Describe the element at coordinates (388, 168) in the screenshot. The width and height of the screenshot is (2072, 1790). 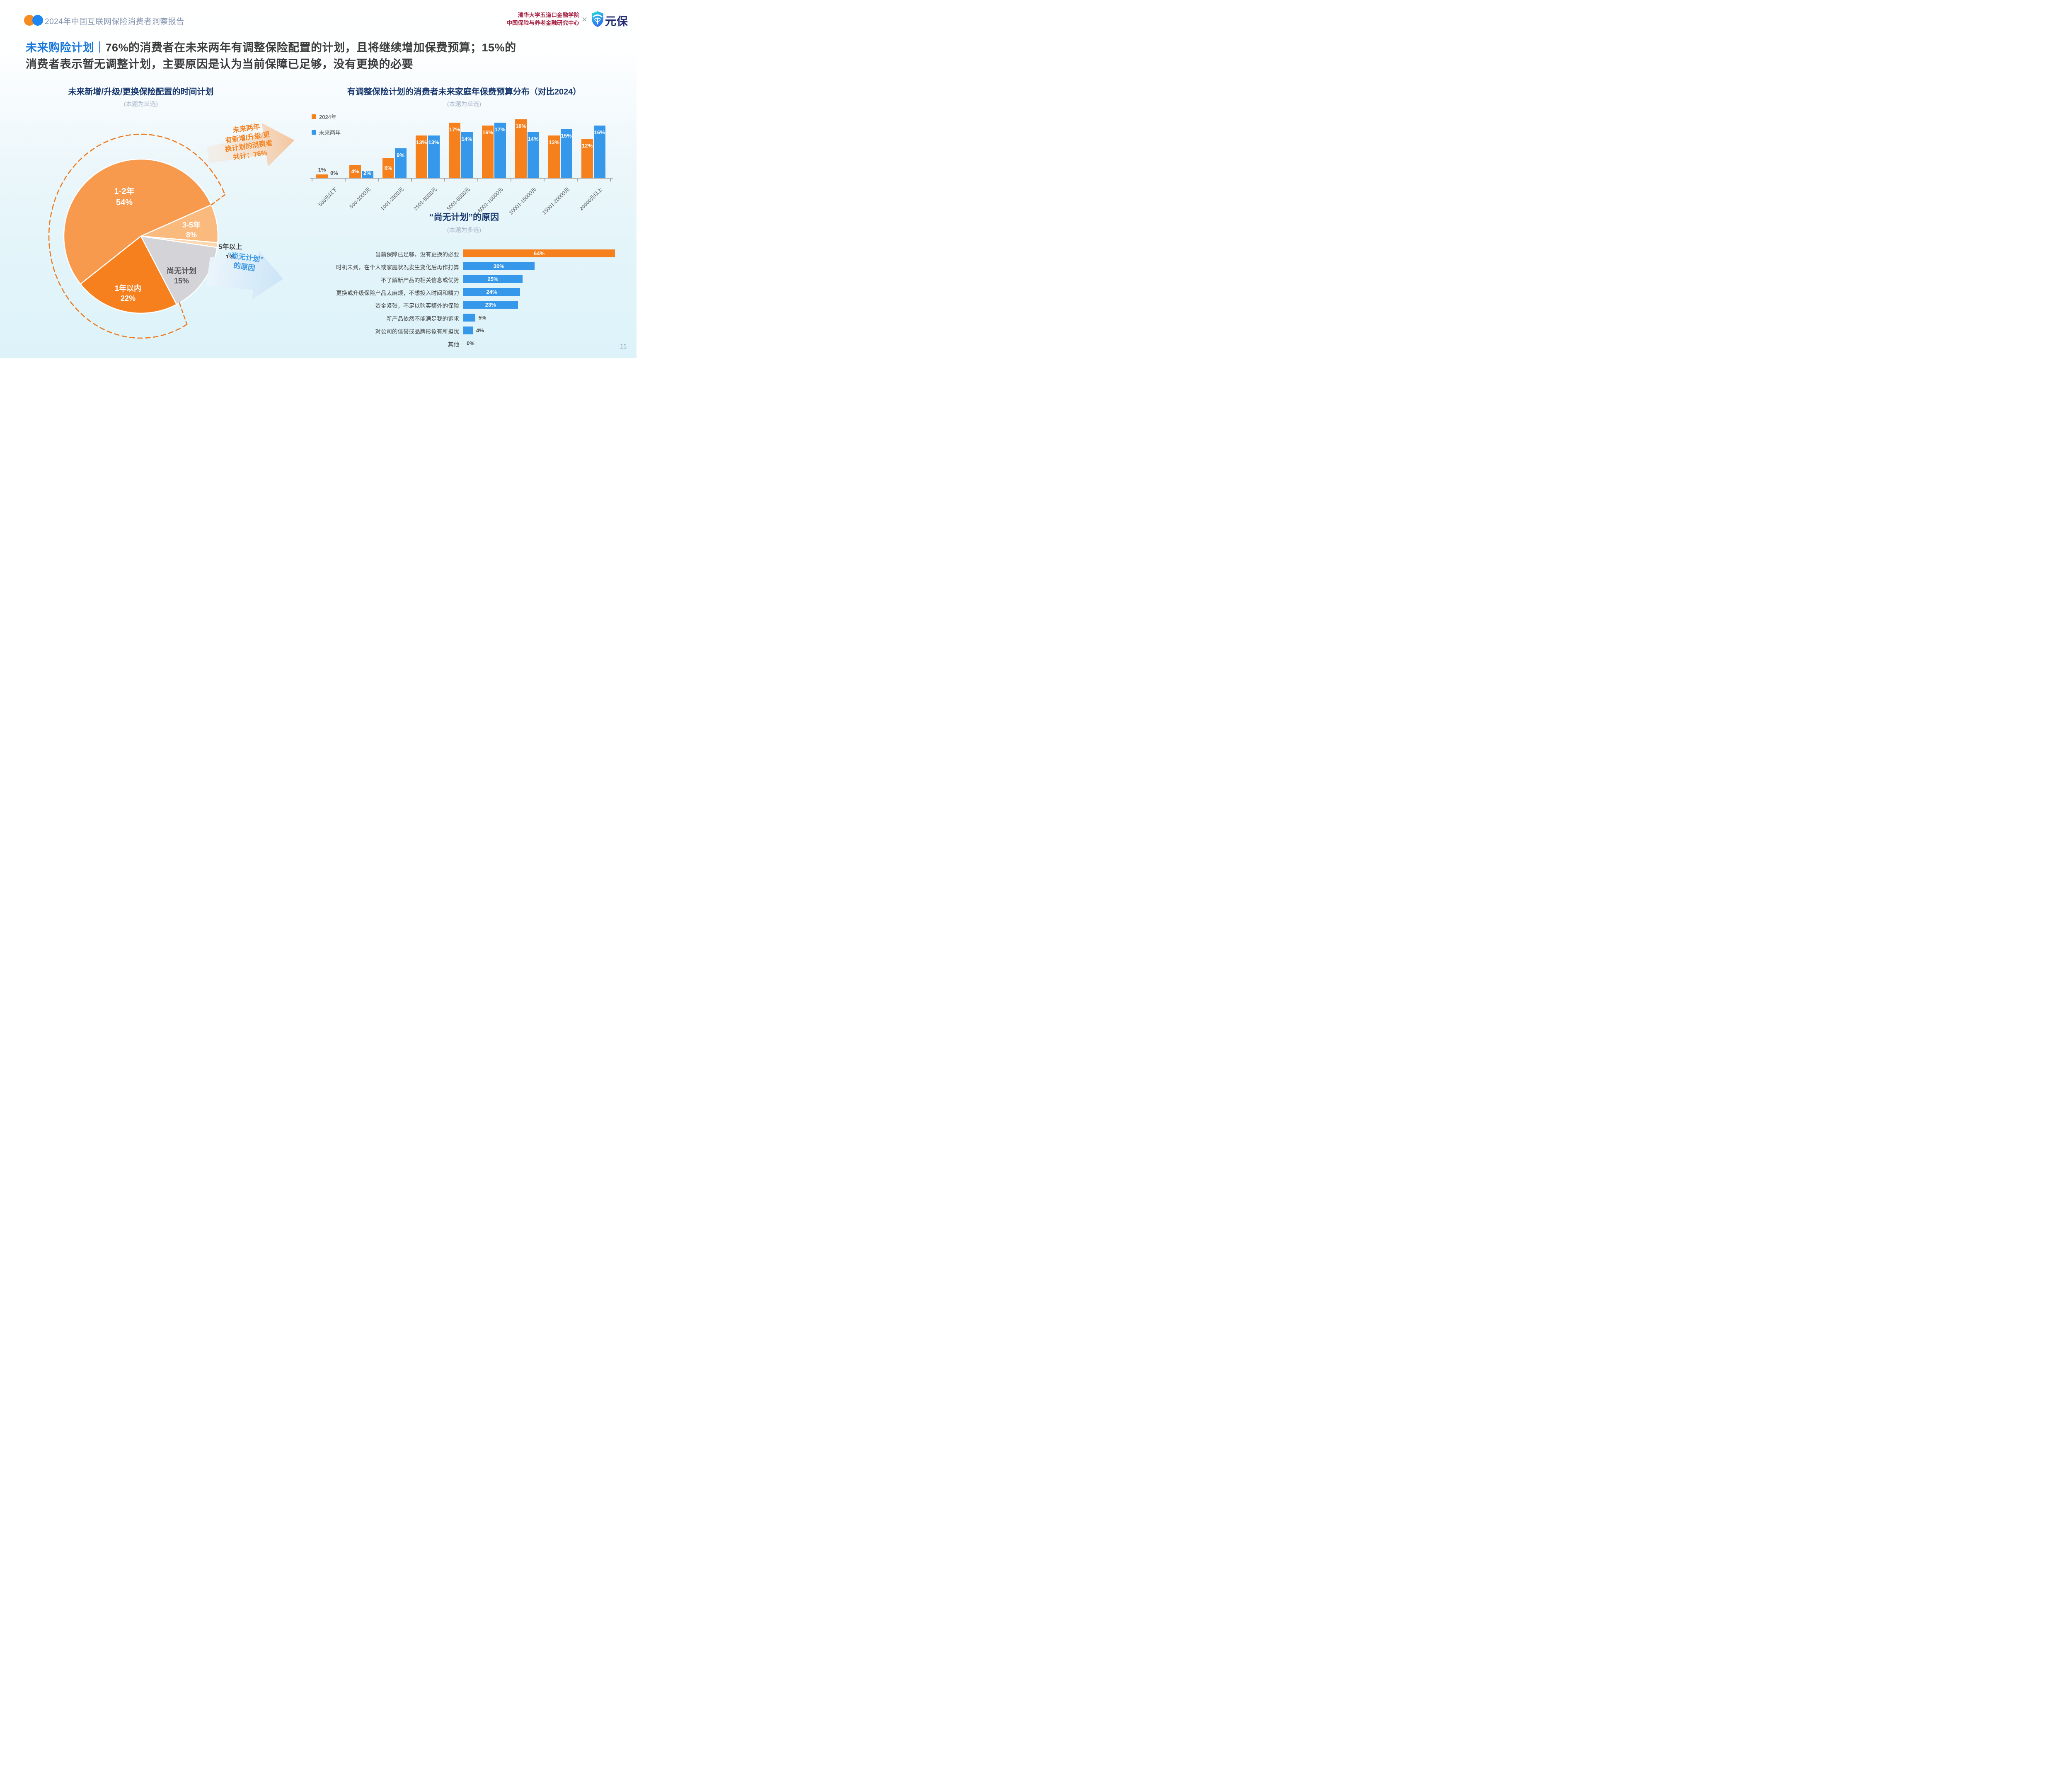
I see `bar-value-label: 6%` at that location.